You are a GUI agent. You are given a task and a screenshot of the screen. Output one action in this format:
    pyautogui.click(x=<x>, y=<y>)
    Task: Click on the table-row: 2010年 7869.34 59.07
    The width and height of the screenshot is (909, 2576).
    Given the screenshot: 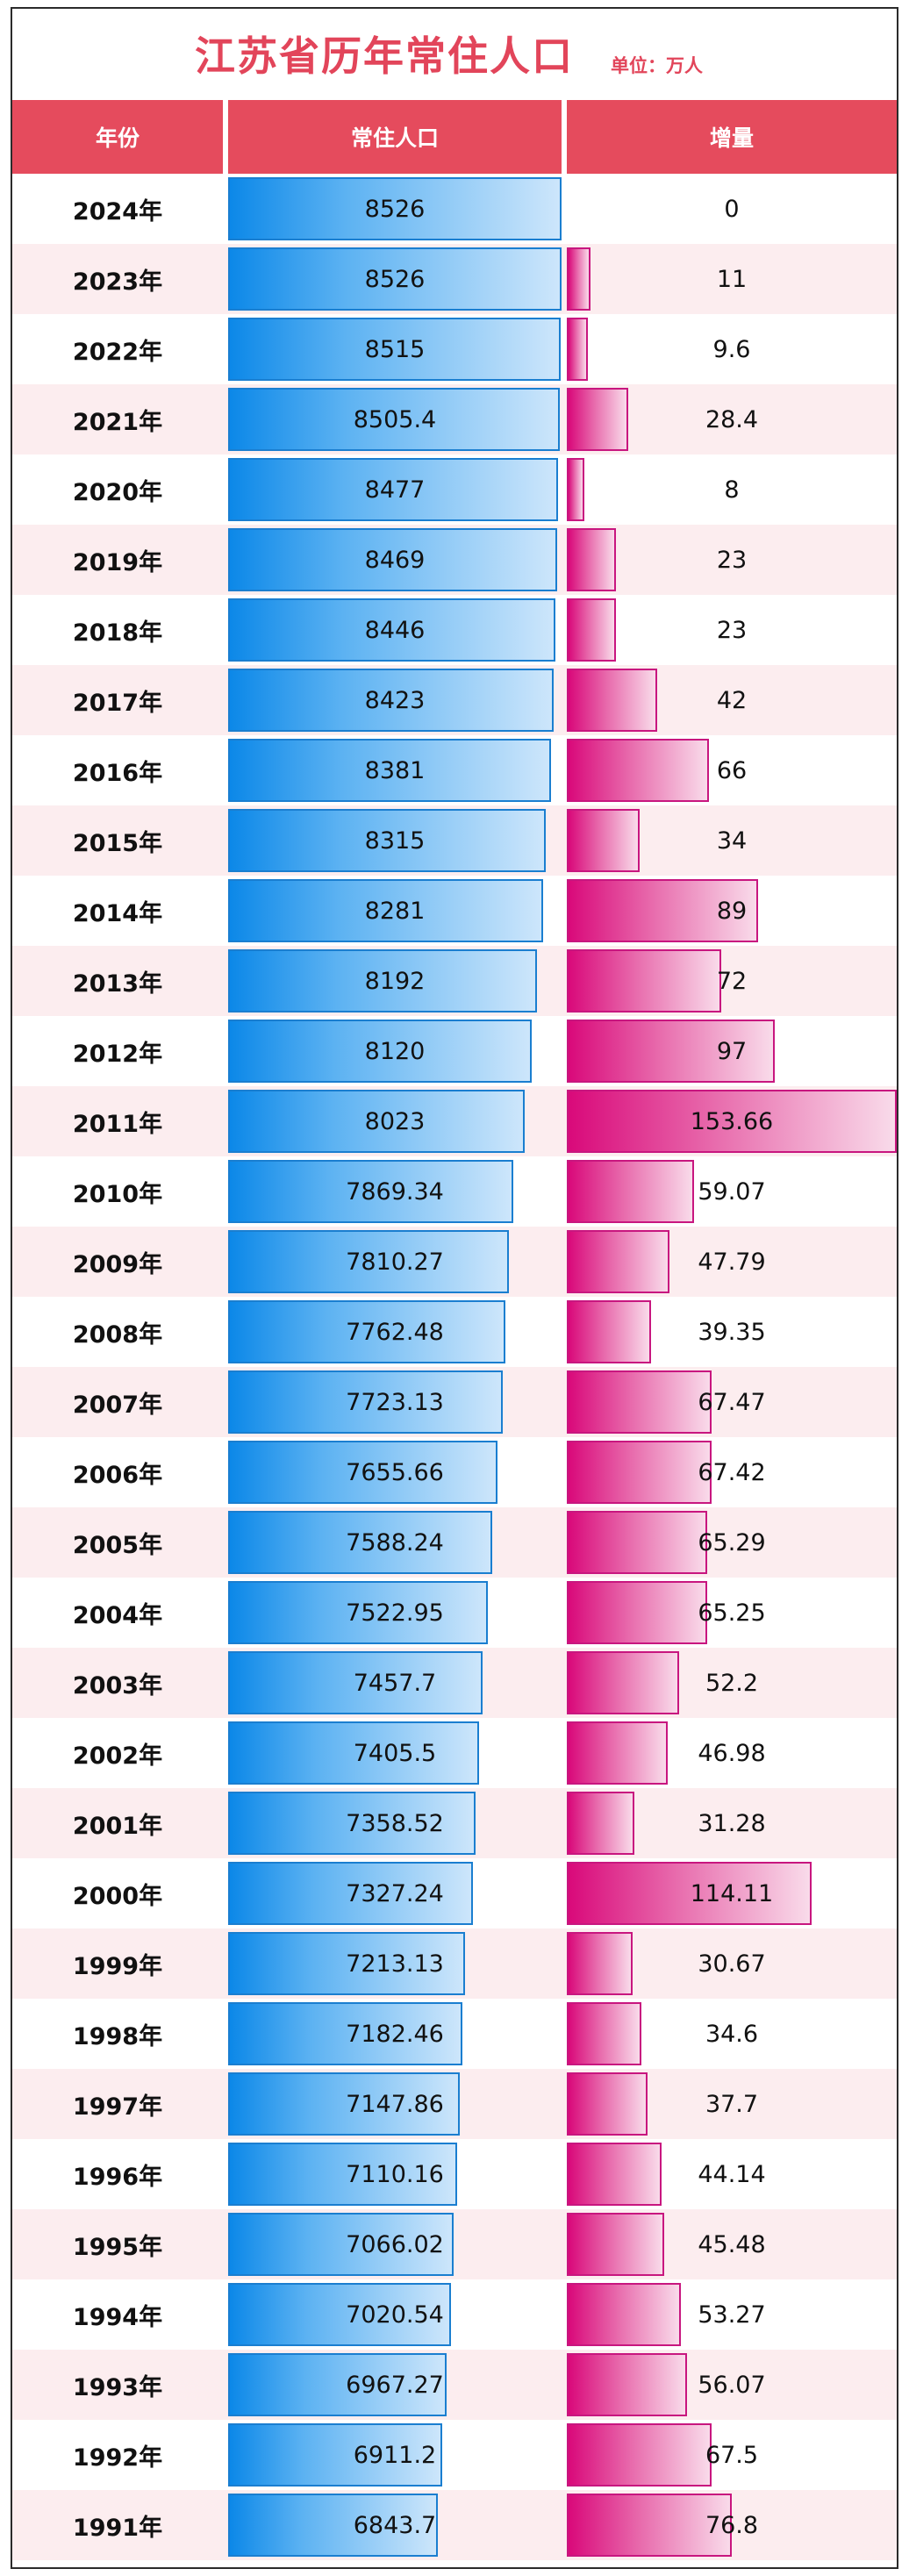 What is the action you would take?
    pyautogui.click(x=454, y=1191)
    